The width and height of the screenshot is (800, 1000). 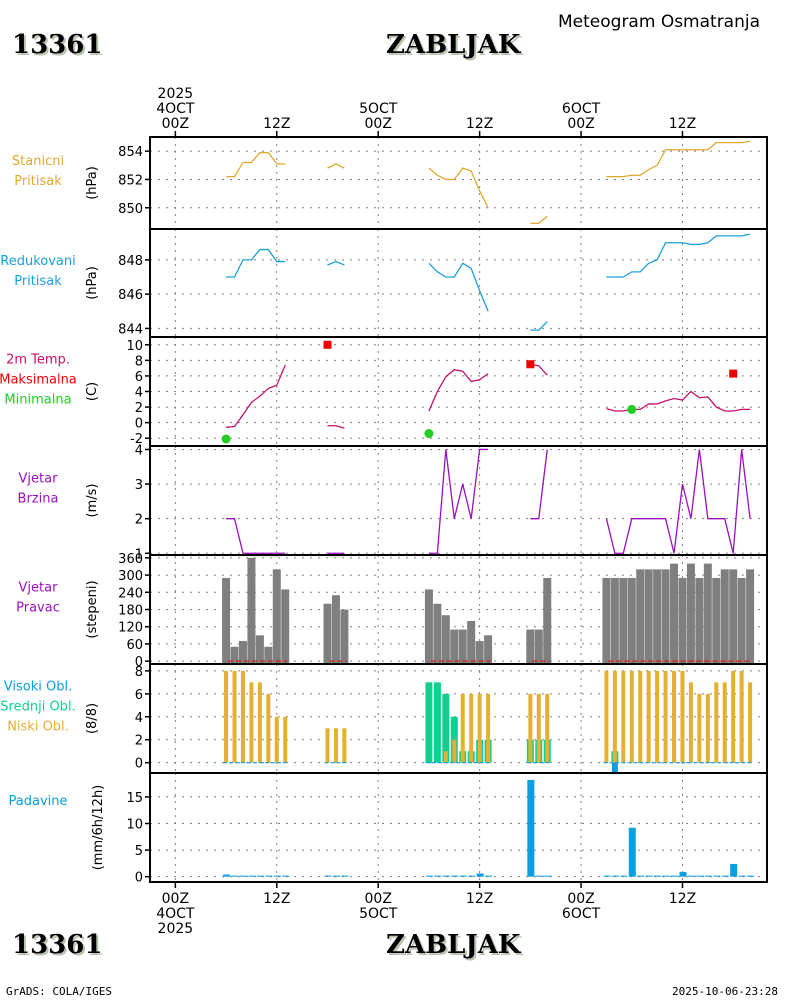 What do you see at coordinates (632, 409) in the screenshot?
I see `tmin-marker` at bounding box center [632, 409].